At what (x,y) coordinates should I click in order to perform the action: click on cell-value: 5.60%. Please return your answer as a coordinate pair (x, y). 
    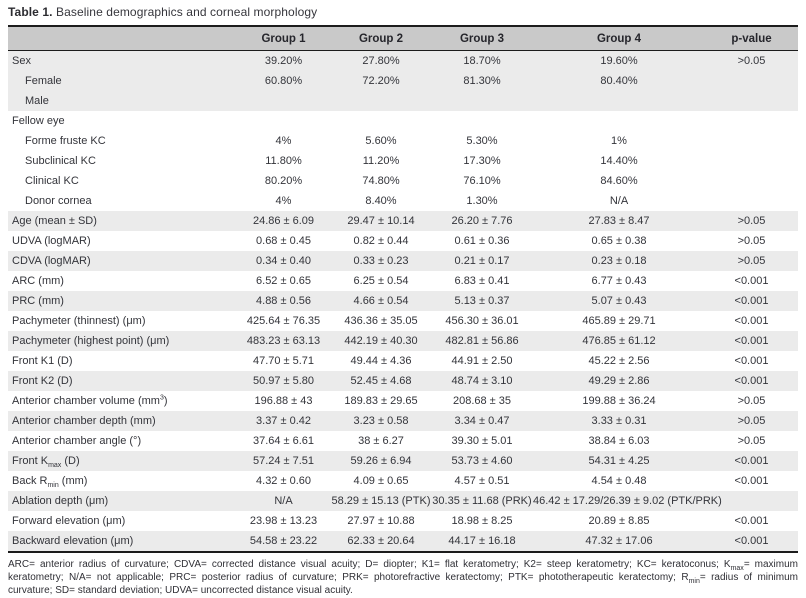
    Looking at the image, I should click on (381, 141).